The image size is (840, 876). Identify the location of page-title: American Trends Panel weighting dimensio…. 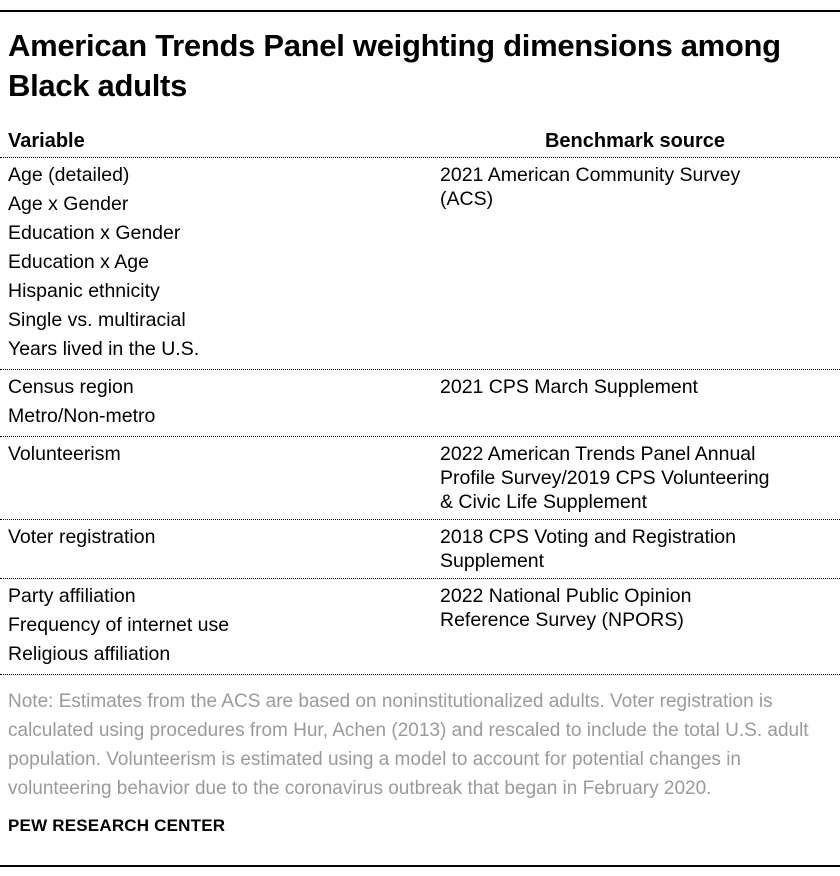
(394, 65).